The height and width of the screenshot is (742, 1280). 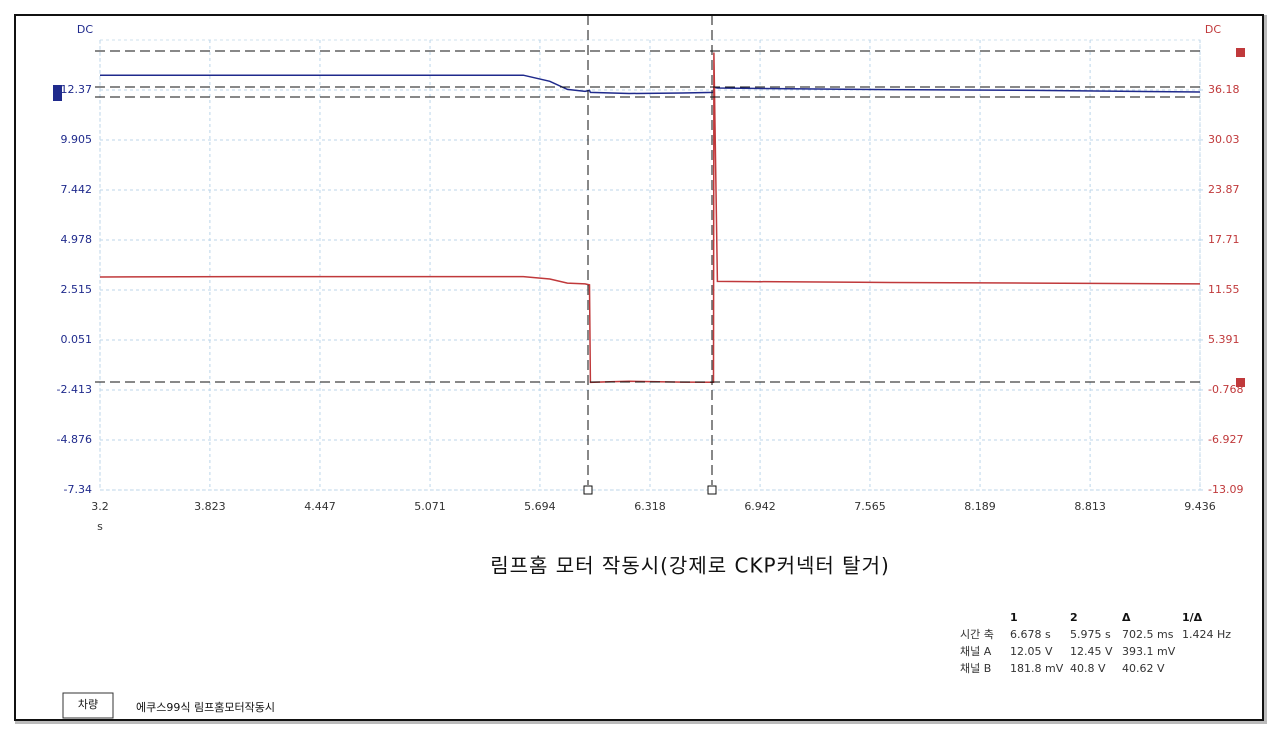 What do you see at coordinates (1149, 651) in the screenshot?
I see `table-cell: 393.1 mV` at bounding box center [1149, 651].